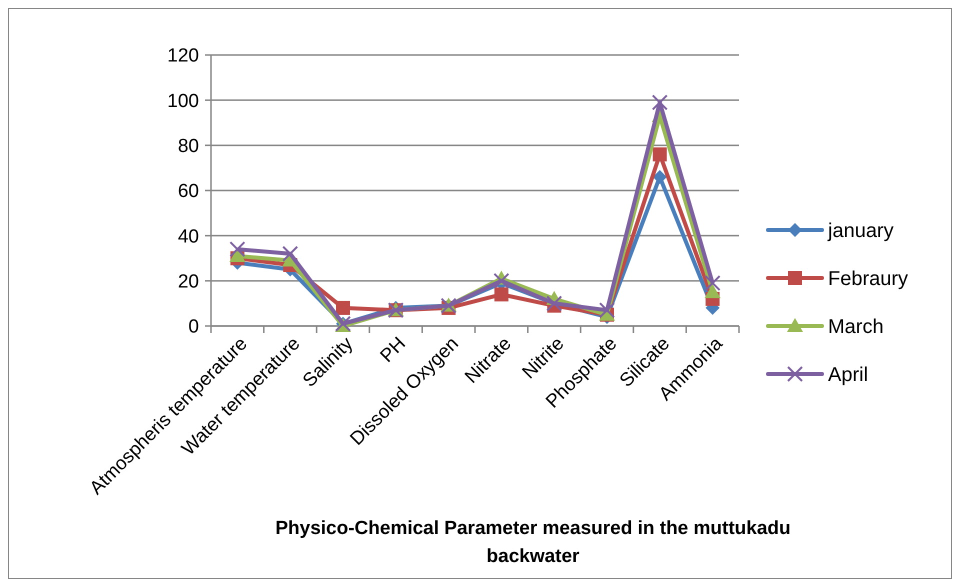 This screenshot has height=579, width=960. What do you see at coordinates (393, 350) in the screenshot?
I see `x-tick-label: PH` at bounding box center [393, 350].